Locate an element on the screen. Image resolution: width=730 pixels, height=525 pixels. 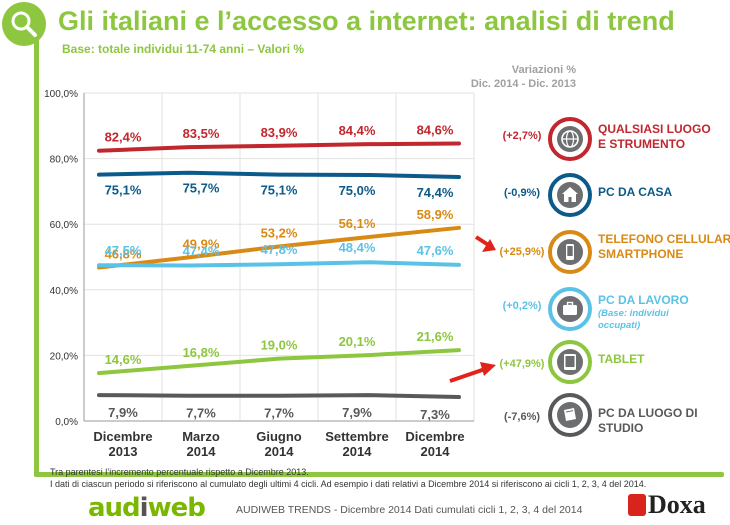
data-label: 46,8% is located at coordinates (123, 253).